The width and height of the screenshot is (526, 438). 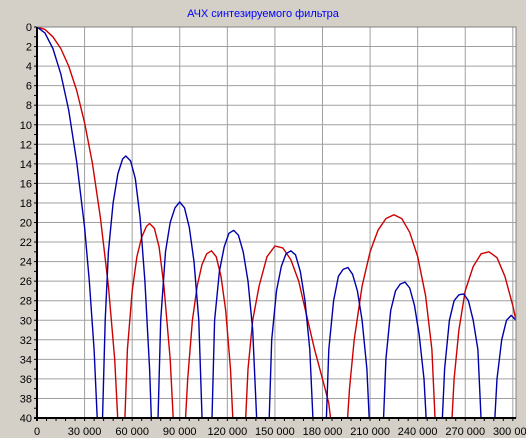 I want to click on y-tick-label: 6, so click(x=29, y=87).